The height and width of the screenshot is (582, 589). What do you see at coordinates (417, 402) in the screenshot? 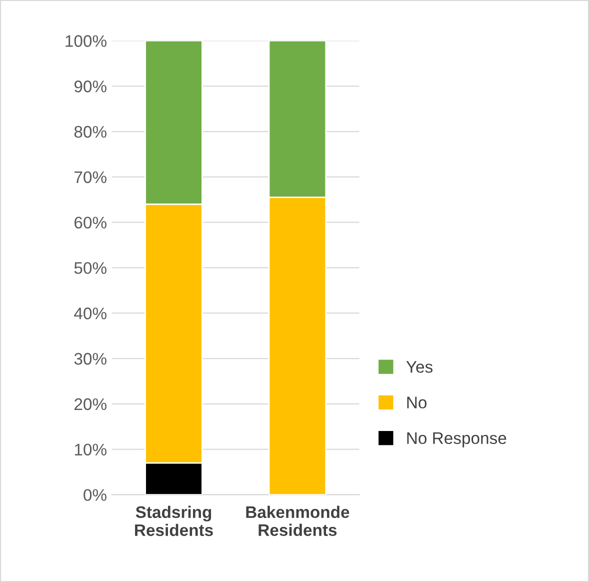
I see `legend-label: No` at bounding box center [417, 402].